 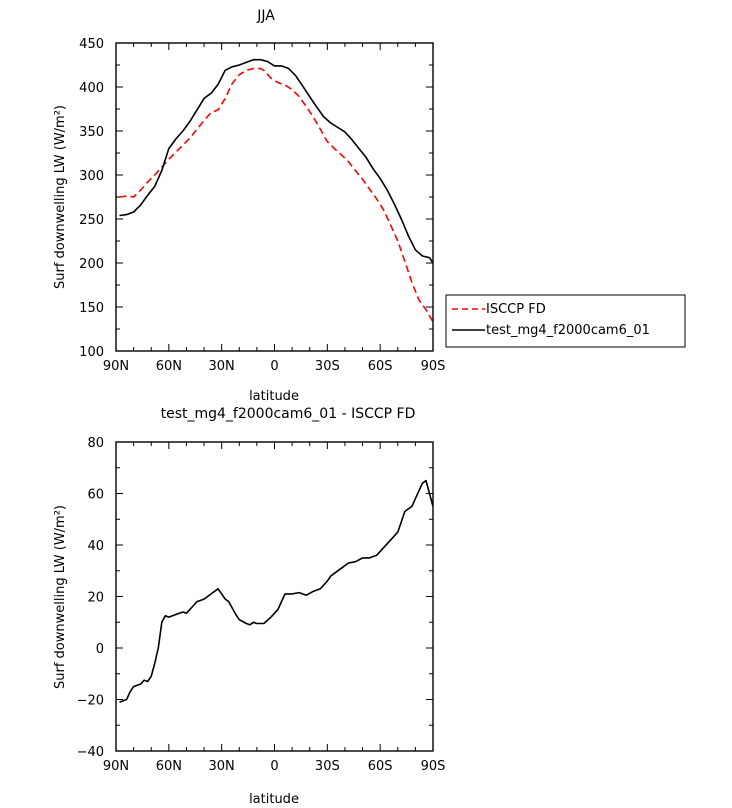 What do you see at coordinates (91, 44) in the screenshot?
I see `top-y-tick-label: 450` at bounding box center [91, 44].